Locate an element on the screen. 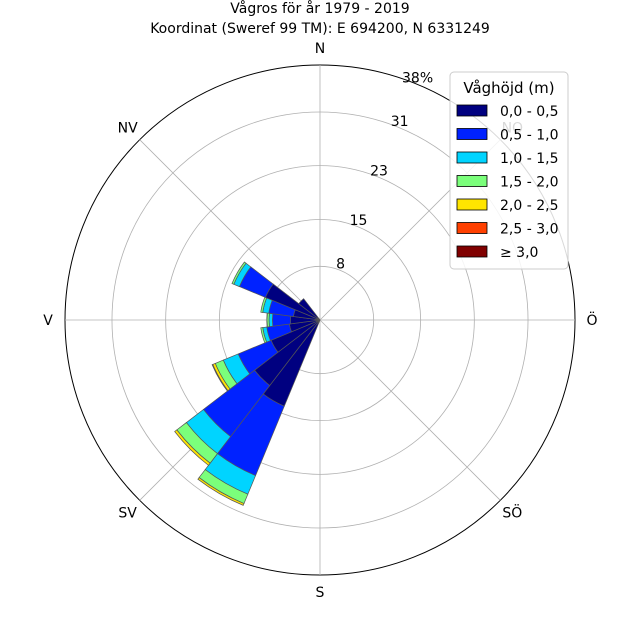  legend-frame is located at coordinates (509, 170).